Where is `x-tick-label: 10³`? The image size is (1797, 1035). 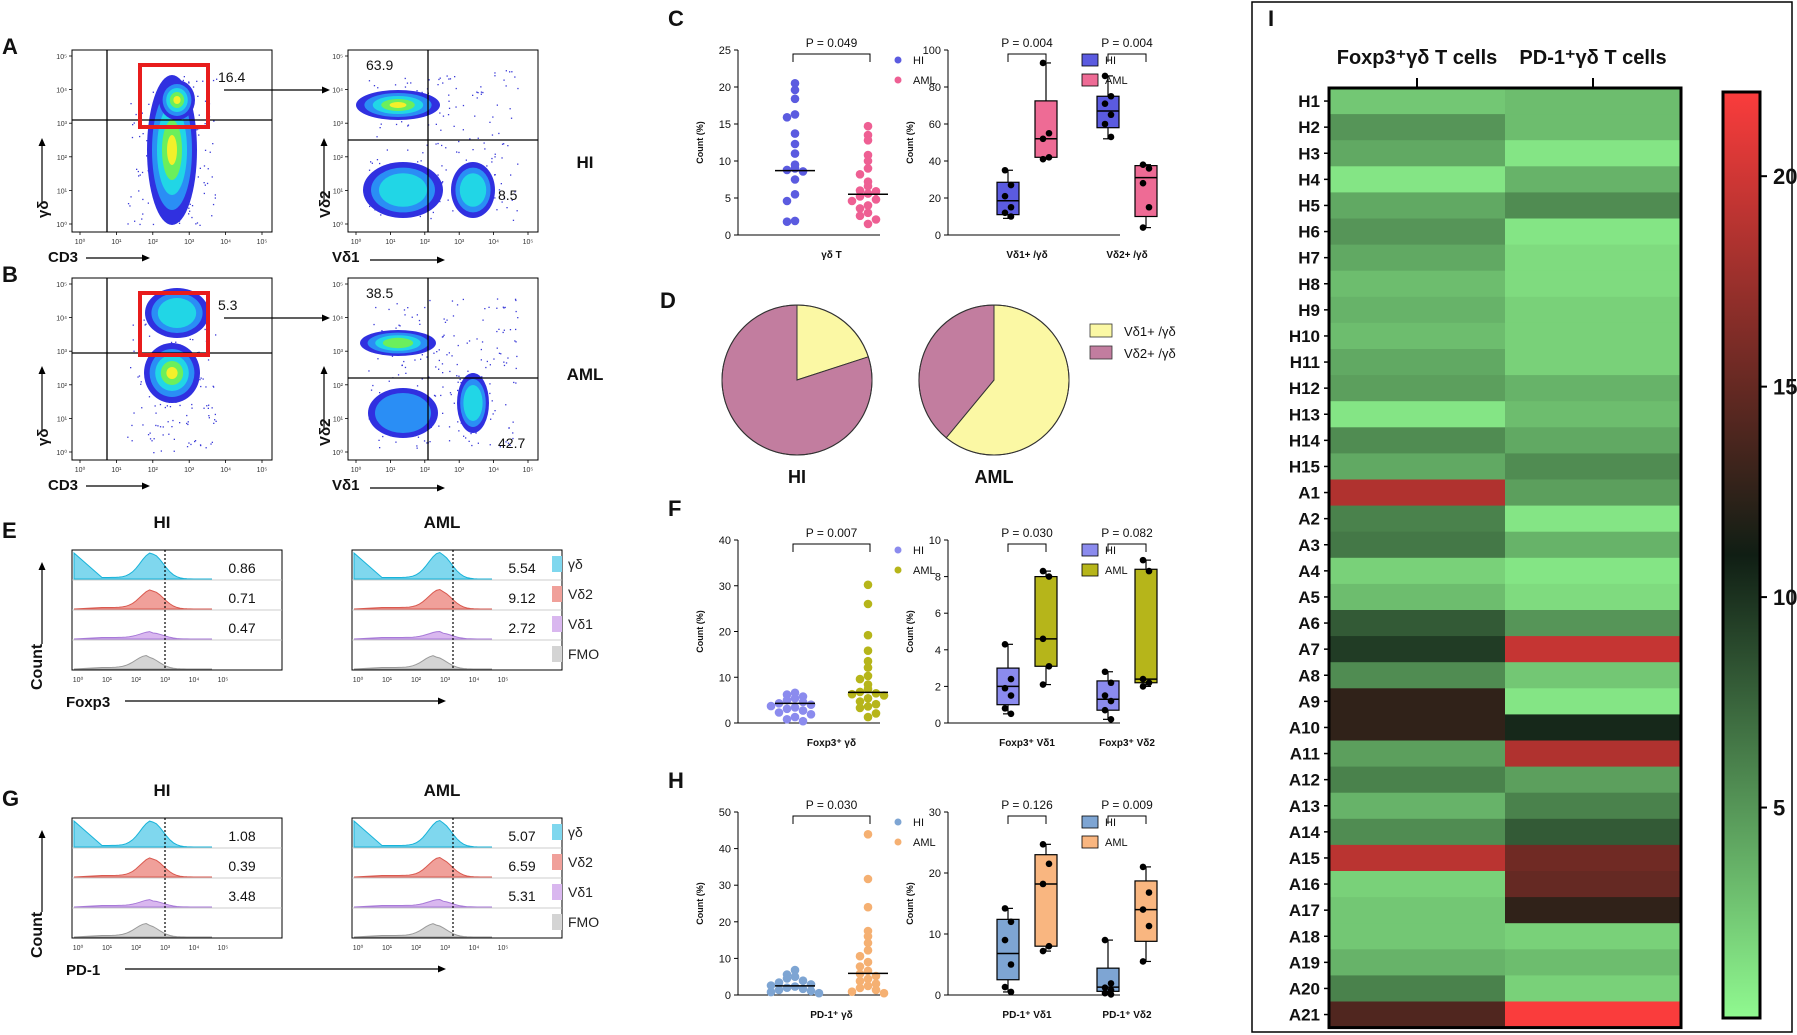 x-tick-label: 10³ is located at coordinates (165, 680).